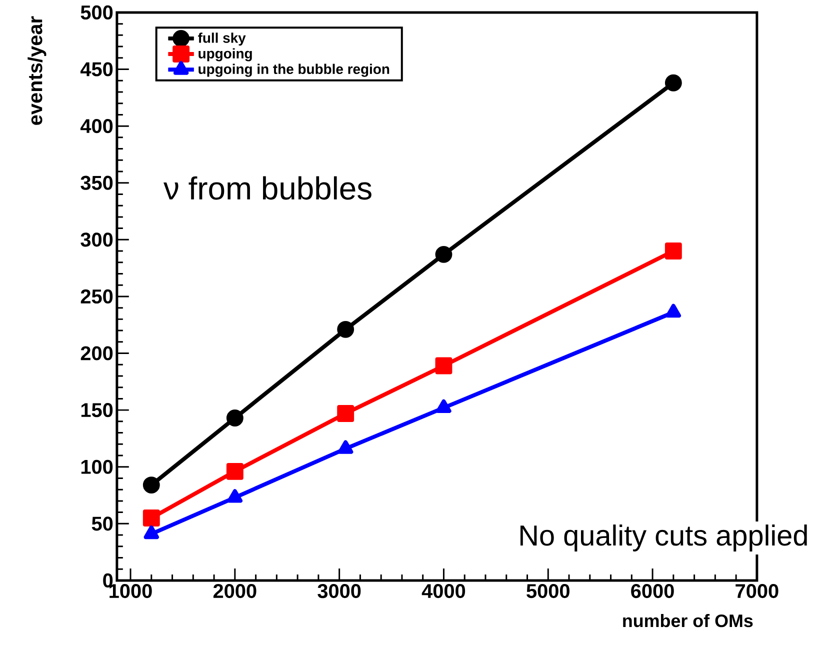 The width and height of the screenshot is (819, 660). What do you see at coordinates (97, 467) in the screenshot?
I see `y-tick-label: 100` at bounding box center [97, 467].